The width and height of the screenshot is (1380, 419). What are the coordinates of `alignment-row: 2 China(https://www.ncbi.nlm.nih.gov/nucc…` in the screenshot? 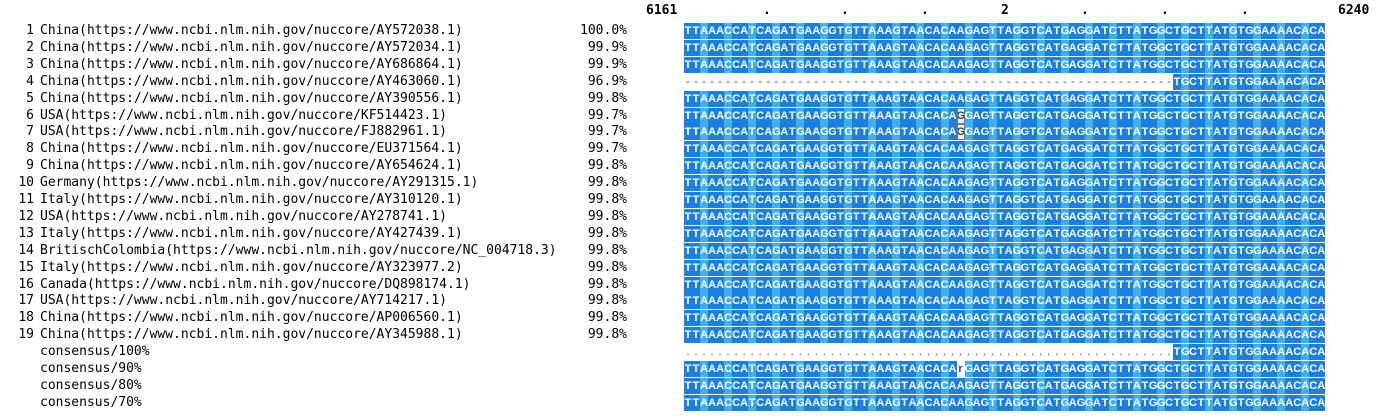 It's located at (690, 47).